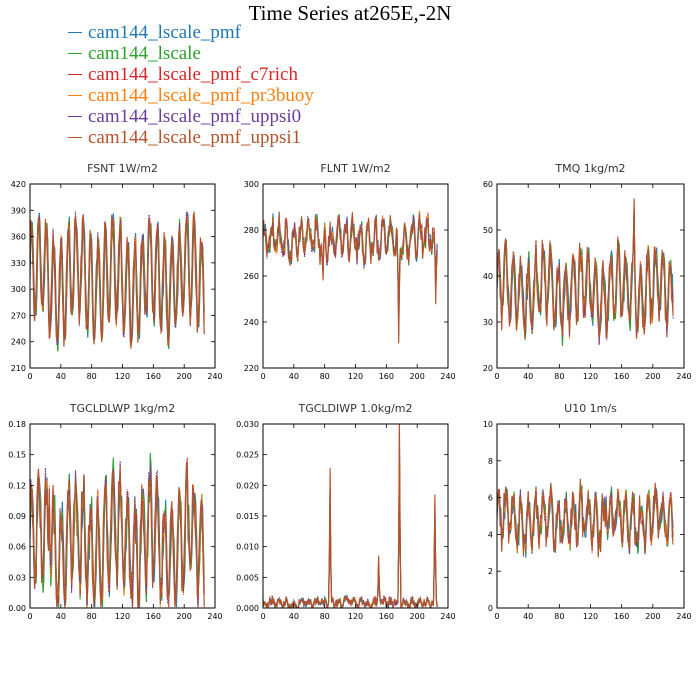 Image resolution: width=700 pixels, height=700 pixels. I want to click on legend-label: cam144_lscale_pmf_uppsi0, so click(195, 116).